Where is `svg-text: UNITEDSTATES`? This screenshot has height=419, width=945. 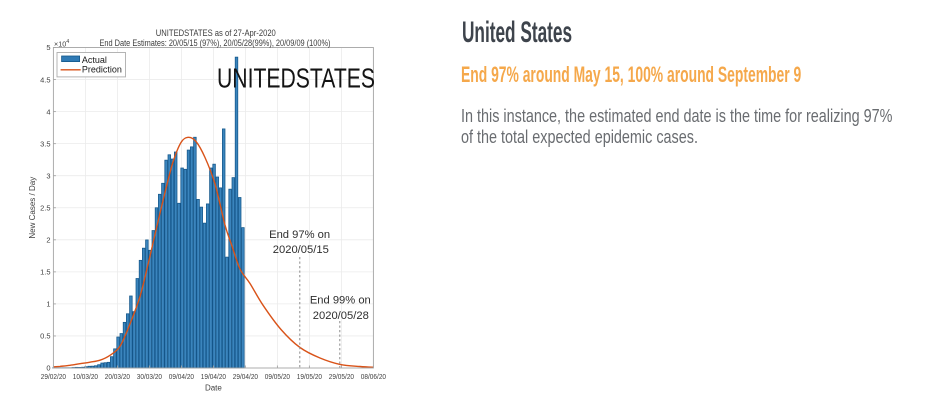
svg-text: UNITEDSTATES is located at coordinates (296, 77).